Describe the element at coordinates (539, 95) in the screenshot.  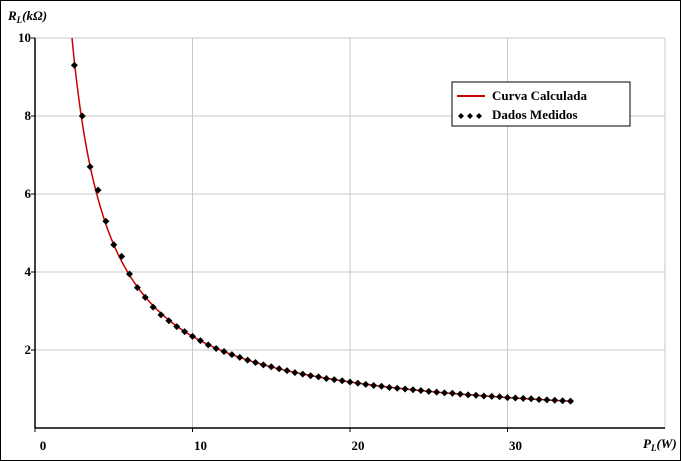
I see `legend-label-curva: Curva Calculada` at that location.